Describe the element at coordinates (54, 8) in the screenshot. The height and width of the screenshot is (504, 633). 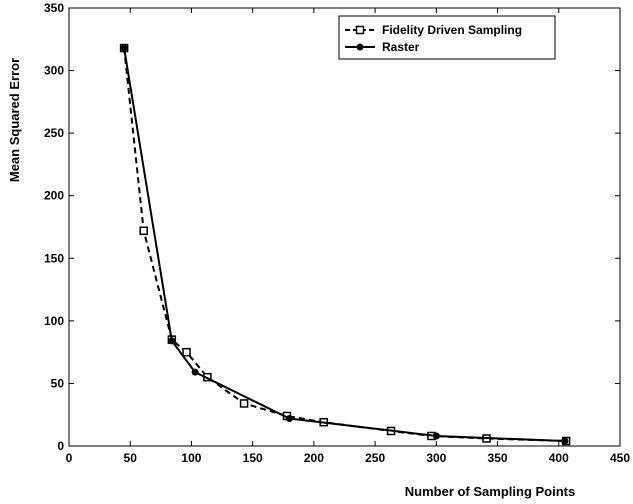
I see `y-tick-label: 350` at that location.